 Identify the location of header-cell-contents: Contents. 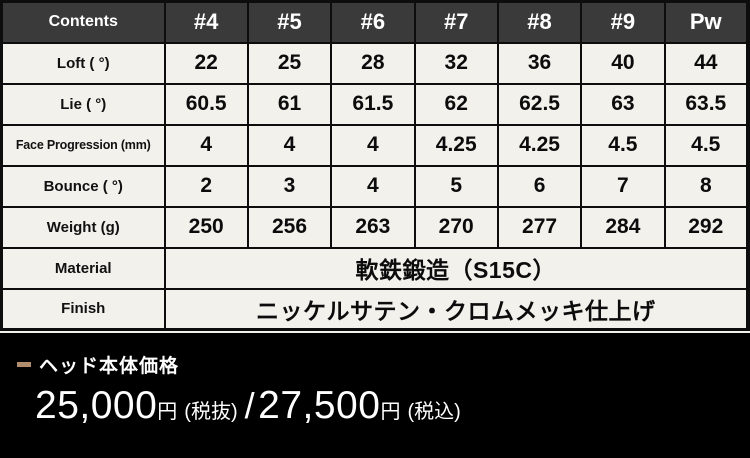
(83, 22).